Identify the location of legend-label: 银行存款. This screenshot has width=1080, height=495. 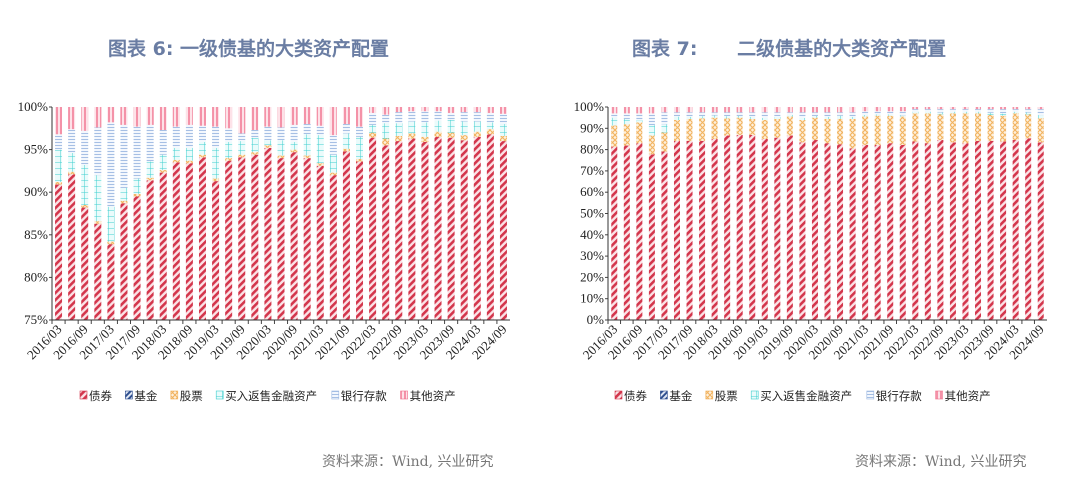
(364, 396).